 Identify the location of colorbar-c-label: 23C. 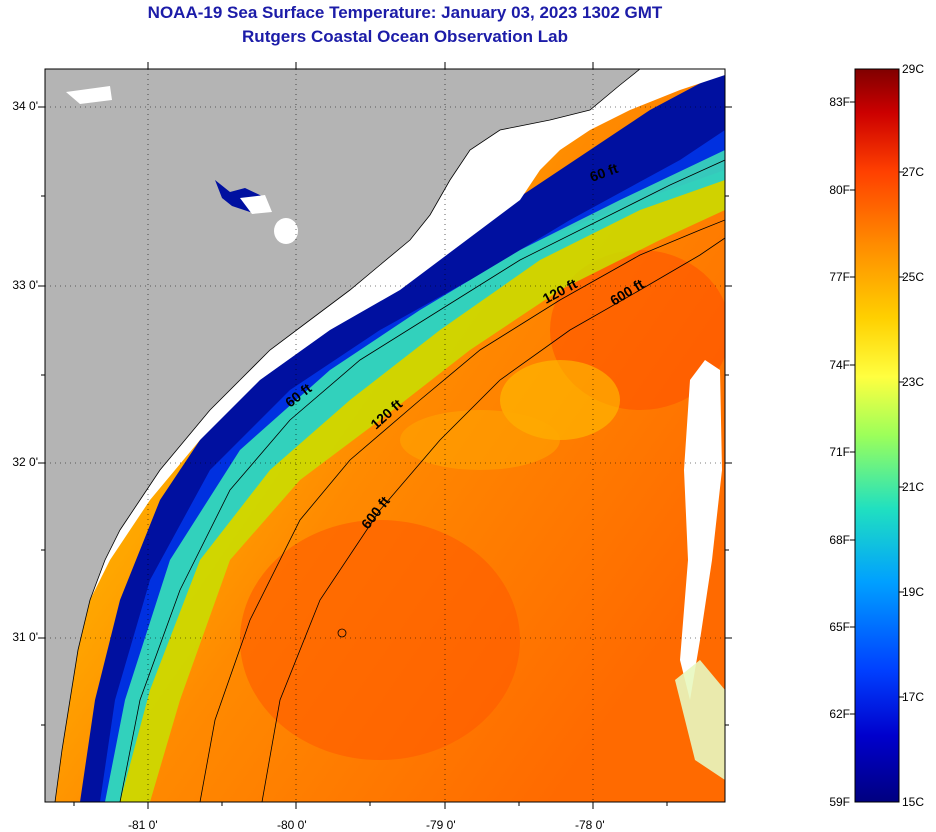
(913, 382).